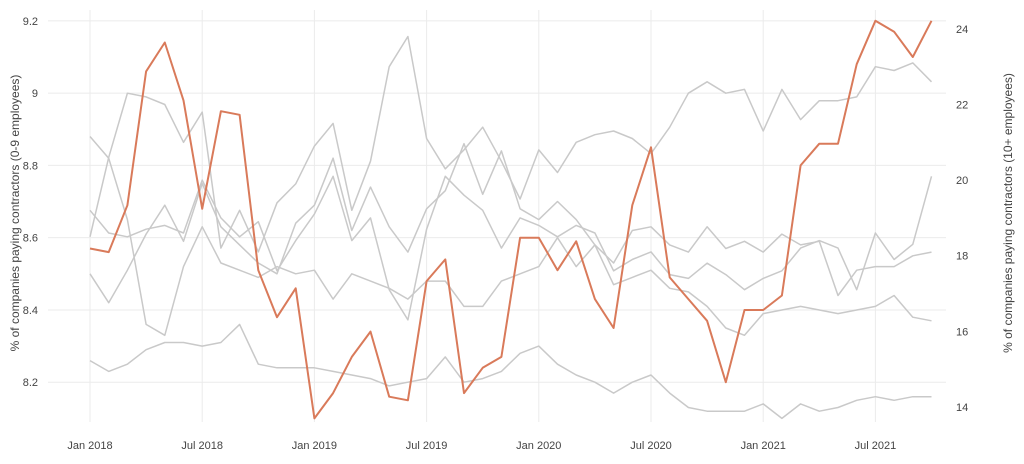 The height and width of the screenshot is (464, 1024). Describe the element at coordinates (30, 22) in the screenshot. I see `y-left-tick-label: 9.2` at that location.